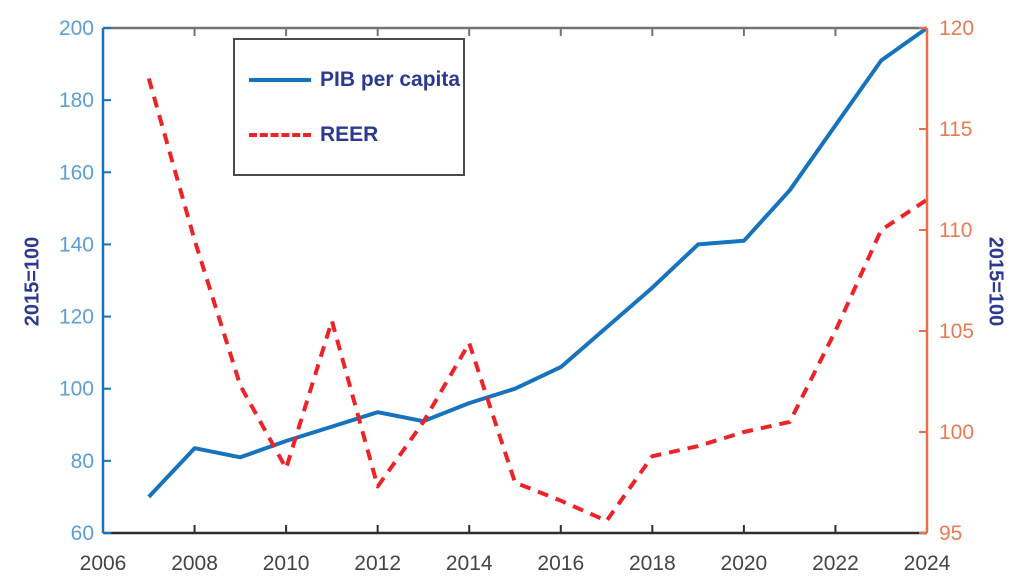 The width and height of the screenshot is (1024, 585). Describe the element at coordinates (82, 533) in the screenshot. I see `left-y-tick-label: 60` at that location.